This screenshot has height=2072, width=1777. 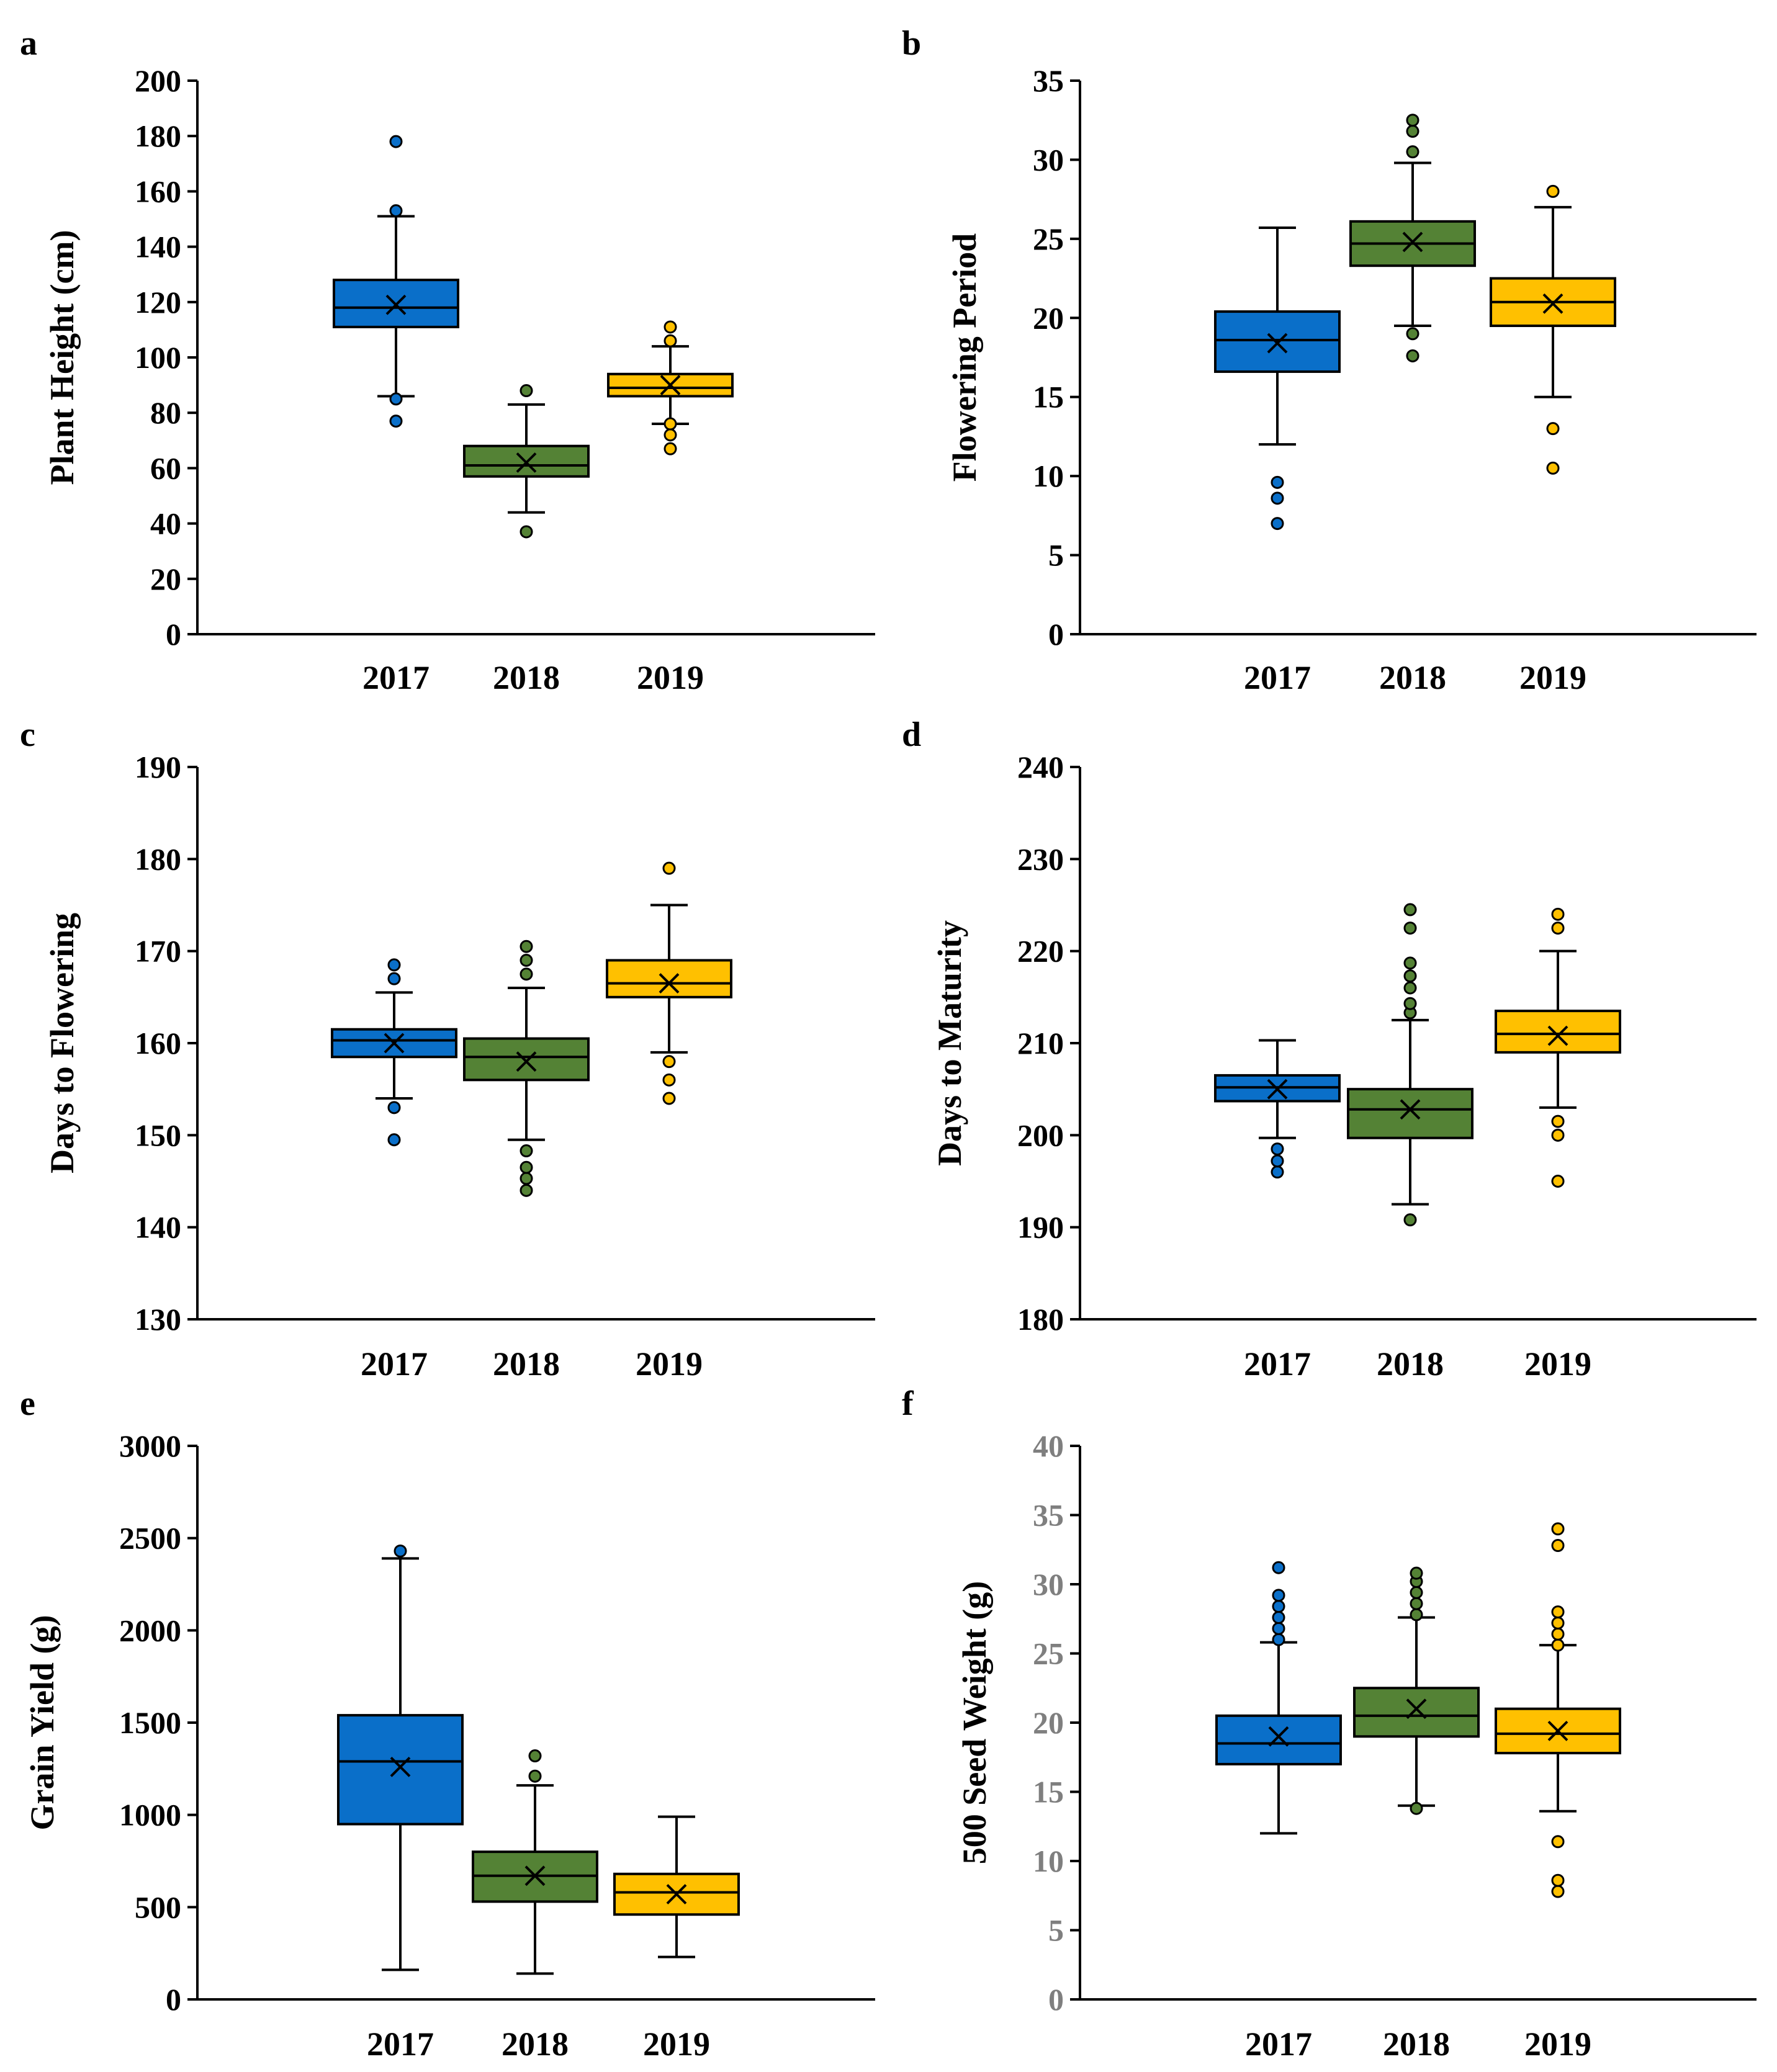 I want to click on y-tick-label: 230, so click(x=1040, y=858).